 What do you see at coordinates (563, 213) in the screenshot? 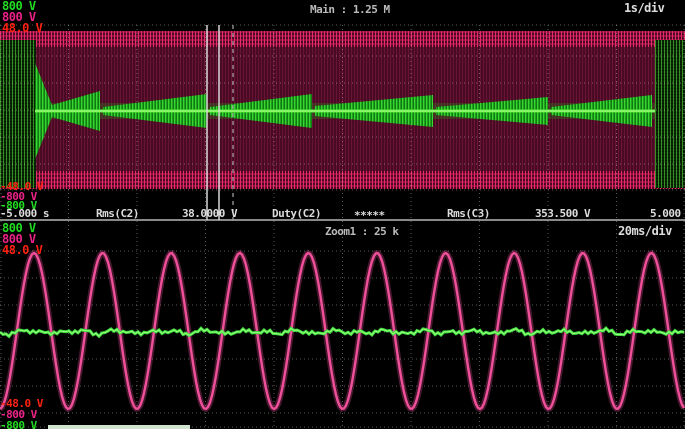
I see `measure-rms-c3-value: 353.500 V` at bounding box center [563, 213].